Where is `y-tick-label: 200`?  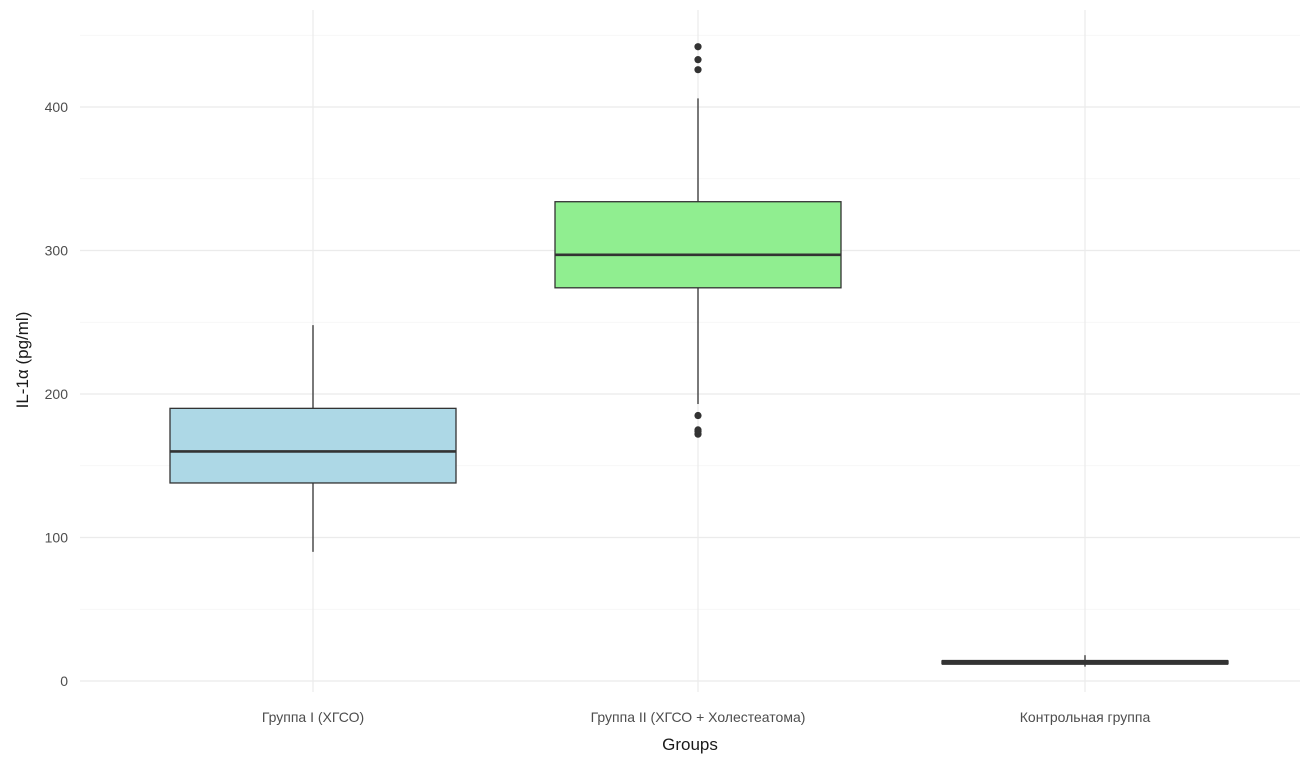 y-tick-label: 200 is located at coordinates (57, 394).